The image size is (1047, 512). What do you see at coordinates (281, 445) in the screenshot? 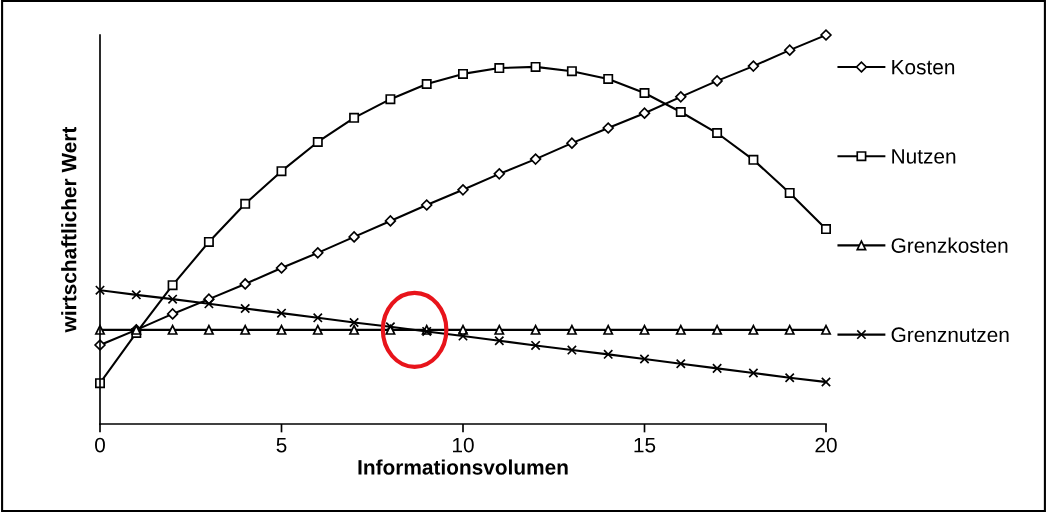
I see `x-tick-label: 5` at bounding box center [281, 445].